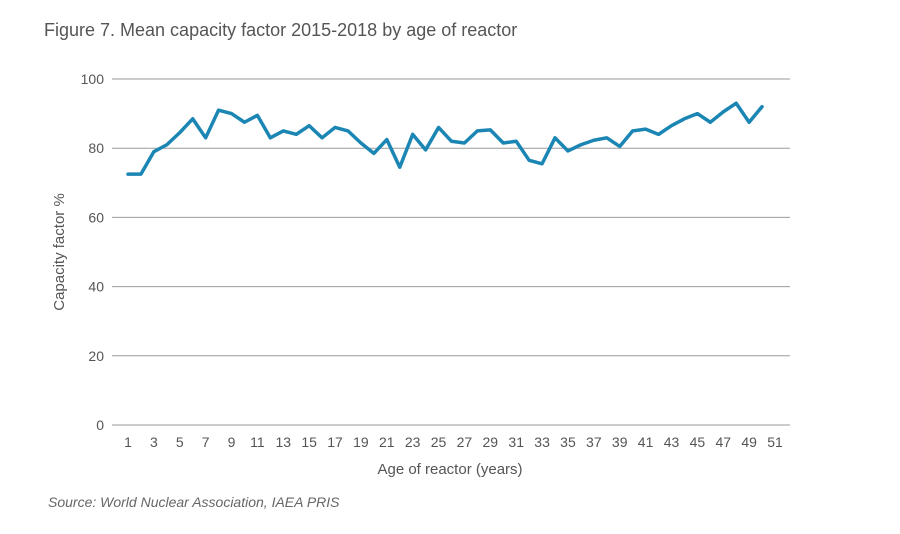  What do you see at coordinates (413, 442) in the screenshot?
I see `x-tick-label: 23` at bounding box center [413, 442].